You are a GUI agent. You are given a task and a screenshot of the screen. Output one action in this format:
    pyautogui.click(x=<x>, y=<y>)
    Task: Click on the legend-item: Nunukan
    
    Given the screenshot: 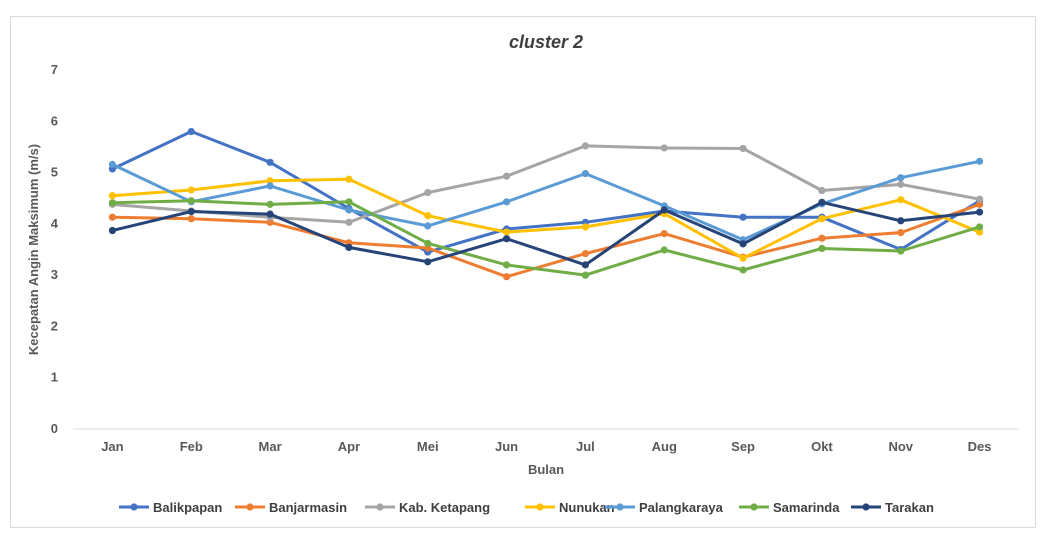 What is the action you would take?
    pyautogui.click(x=570, y=507)
    